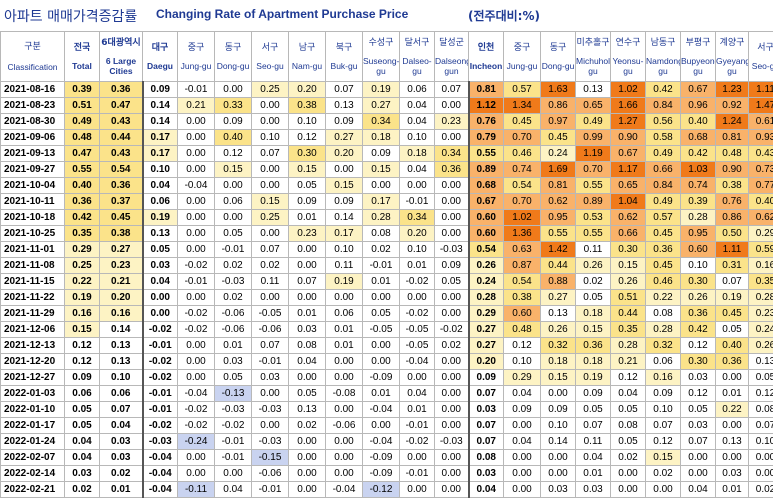  I want to click on row-date: 2021-11-01, so click(33, 250).